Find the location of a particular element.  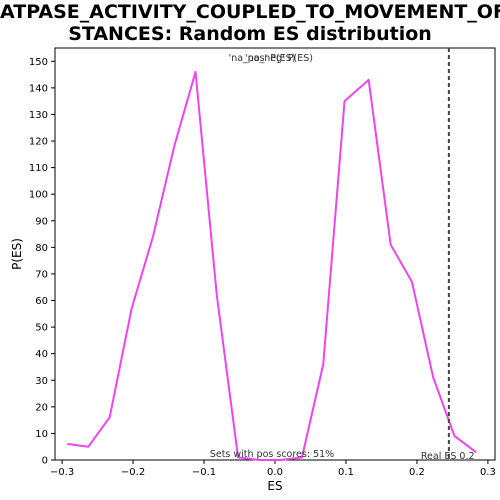

y-tick-label: 30 is located at coordinates (41, 381).